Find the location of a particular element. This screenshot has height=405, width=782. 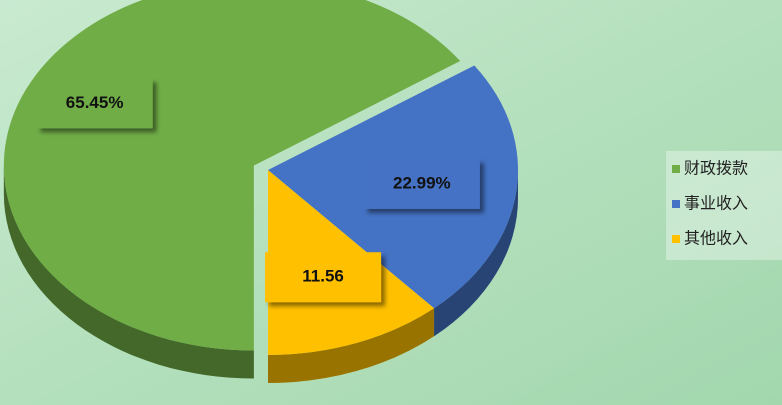

legend-label: 其他收入 is located at coordinates (716, 238).